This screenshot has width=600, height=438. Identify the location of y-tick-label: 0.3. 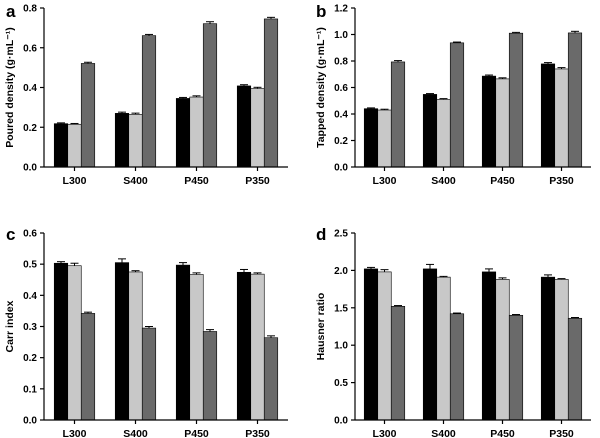
(30, 327).